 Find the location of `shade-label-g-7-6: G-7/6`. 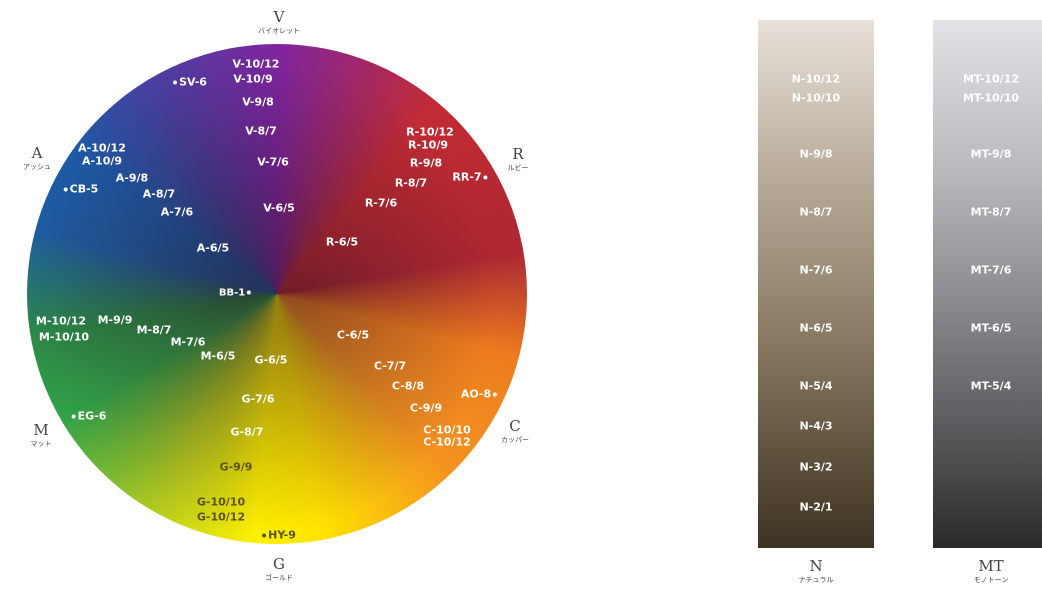

shade-label-g-7-6: G-7/6 is located at coordinates (258, 399).